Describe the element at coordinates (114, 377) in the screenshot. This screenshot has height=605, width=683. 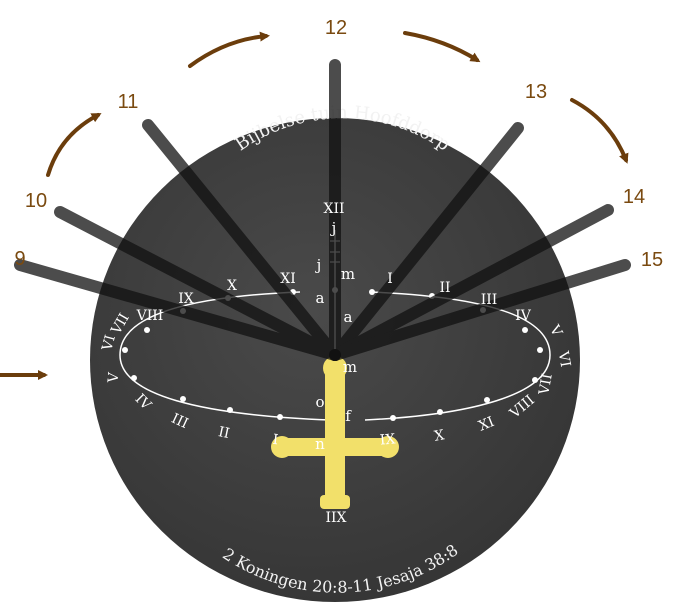
I see `roman-left-3: V` at that location.